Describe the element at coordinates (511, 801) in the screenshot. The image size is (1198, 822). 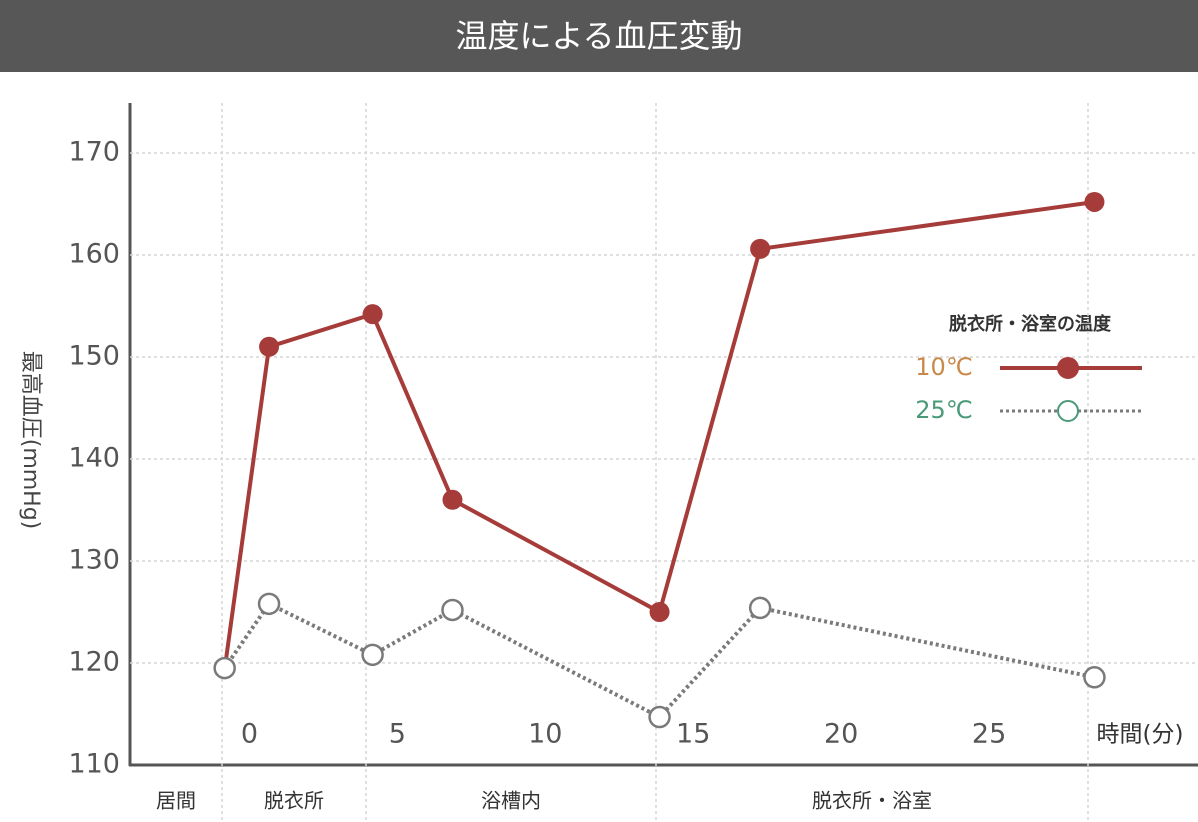
I see `phase-label: 浴槽内` at that location.